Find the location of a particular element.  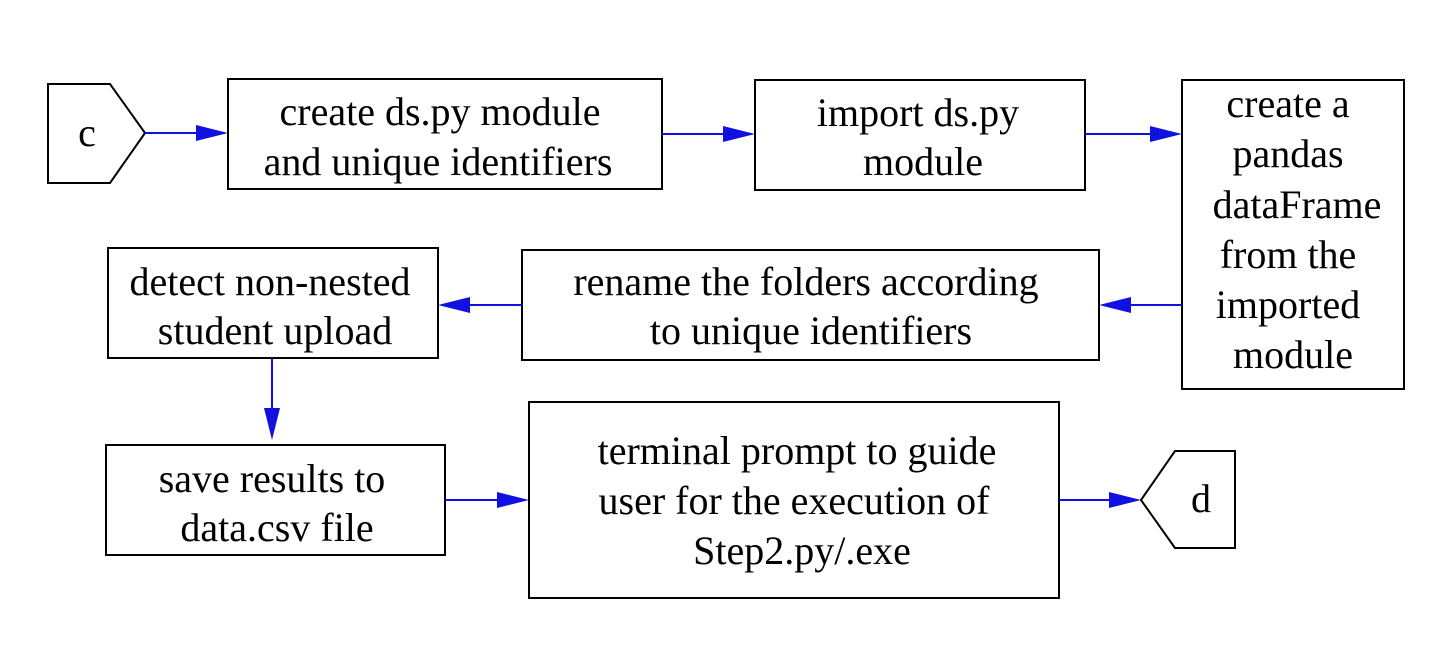

step-detect-upload: detect non-nested student upload is located at coordinates (273, 303).